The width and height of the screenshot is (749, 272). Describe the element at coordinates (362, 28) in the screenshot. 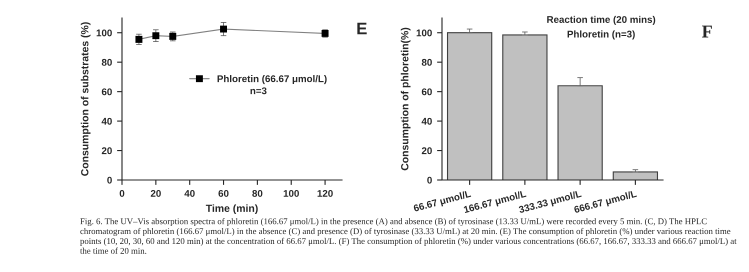

I see `text: E` at that location.